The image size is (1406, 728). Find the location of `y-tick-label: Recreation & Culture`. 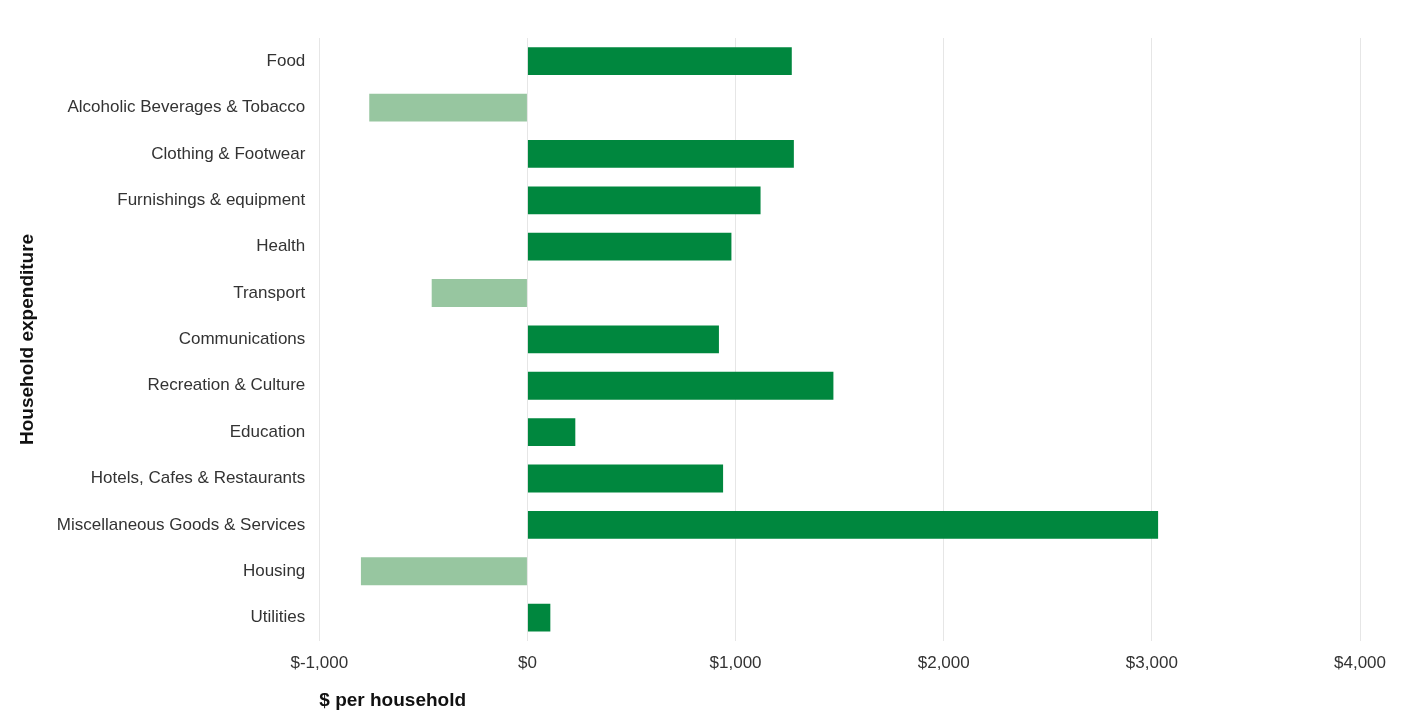

y-tick-label: Recreation & Culture is located at coordinates (226, 385).